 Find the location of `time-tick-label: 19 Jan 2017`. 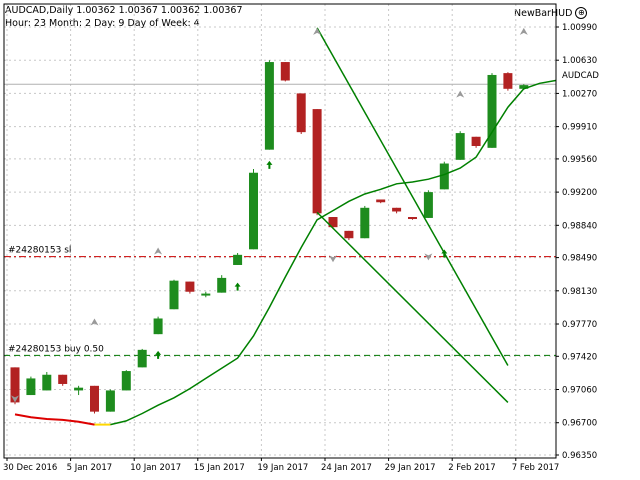

time-tick-label: 19 Jan 2017 is located at coordinates (282, 468).